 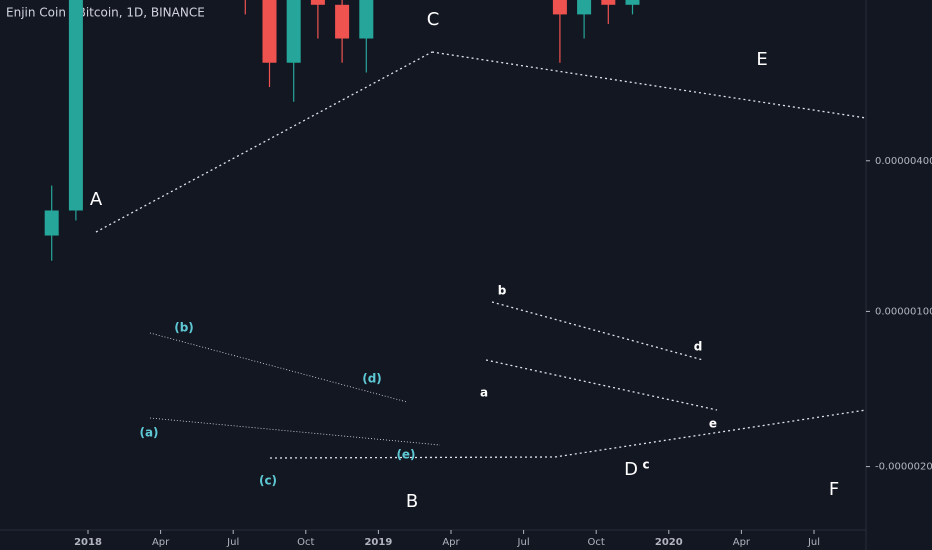 I want to click on x-tick-label: 2020, so click(x=669, y=542).